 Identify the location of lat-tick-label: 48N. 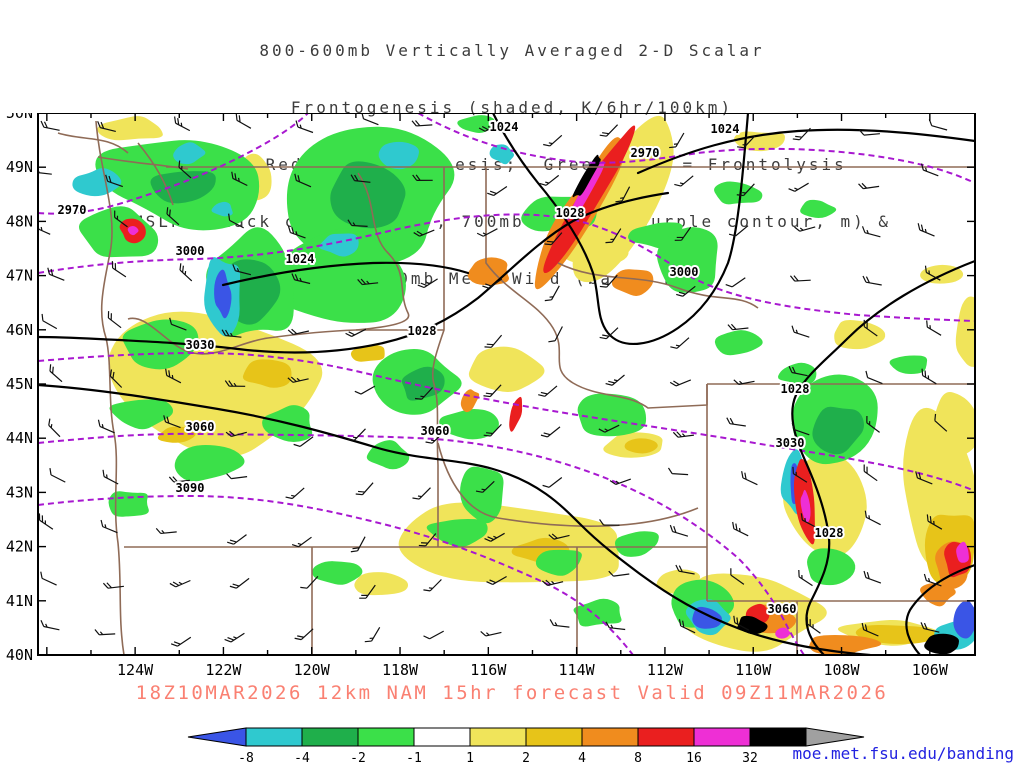
(19, 221).